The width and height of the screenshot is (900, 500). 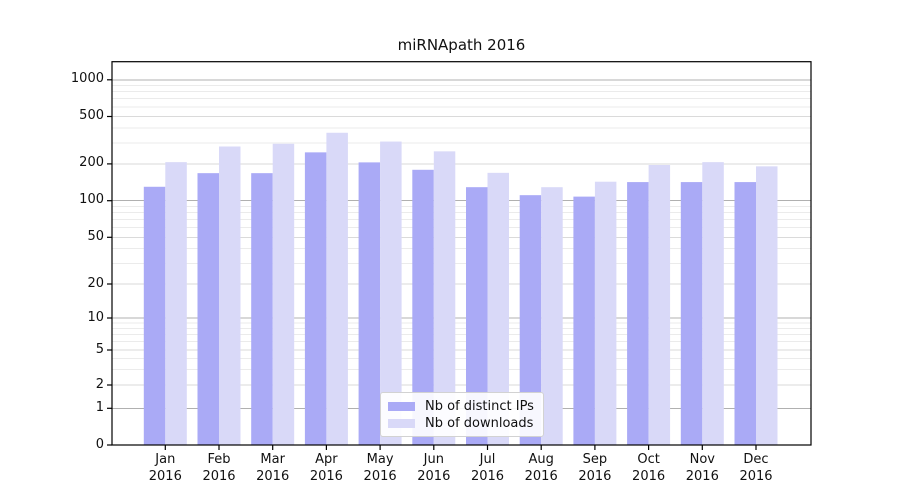 I want to click on legend-swatch-distinct-ips, so click(x=401, y=406).